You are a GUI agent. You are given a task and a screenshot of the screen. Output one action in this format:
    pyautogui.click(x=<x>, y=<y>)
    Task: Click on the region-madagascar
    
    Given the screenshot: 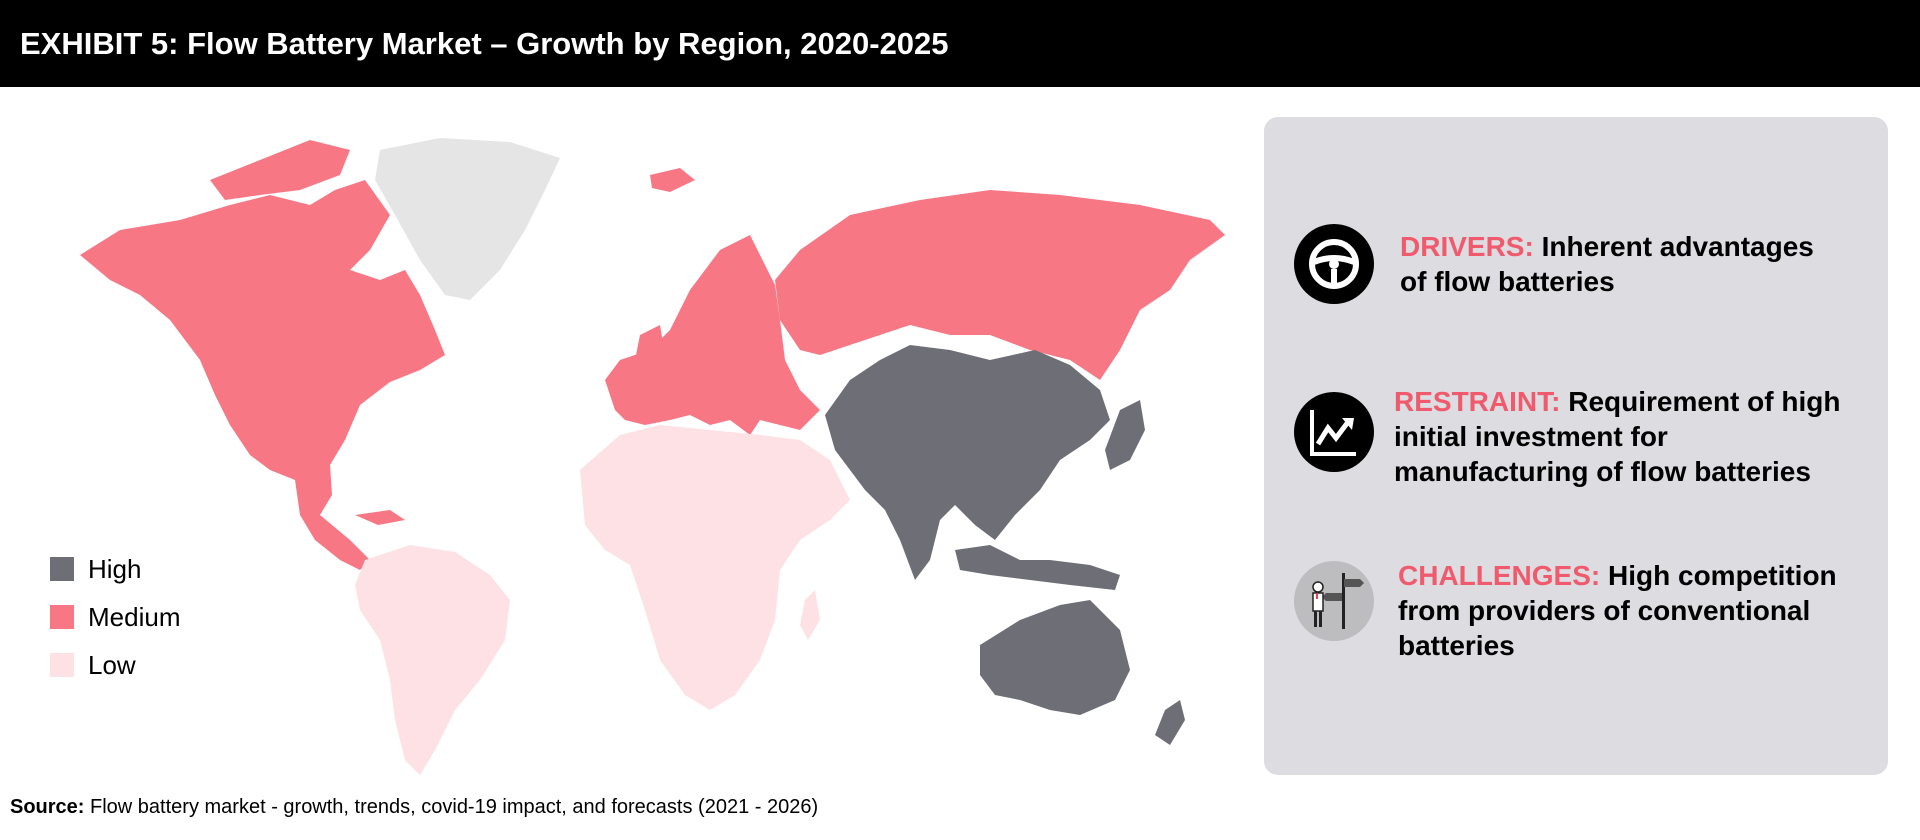 What is the action you would take?
    pyautogui.click(x=810, y=615)
    